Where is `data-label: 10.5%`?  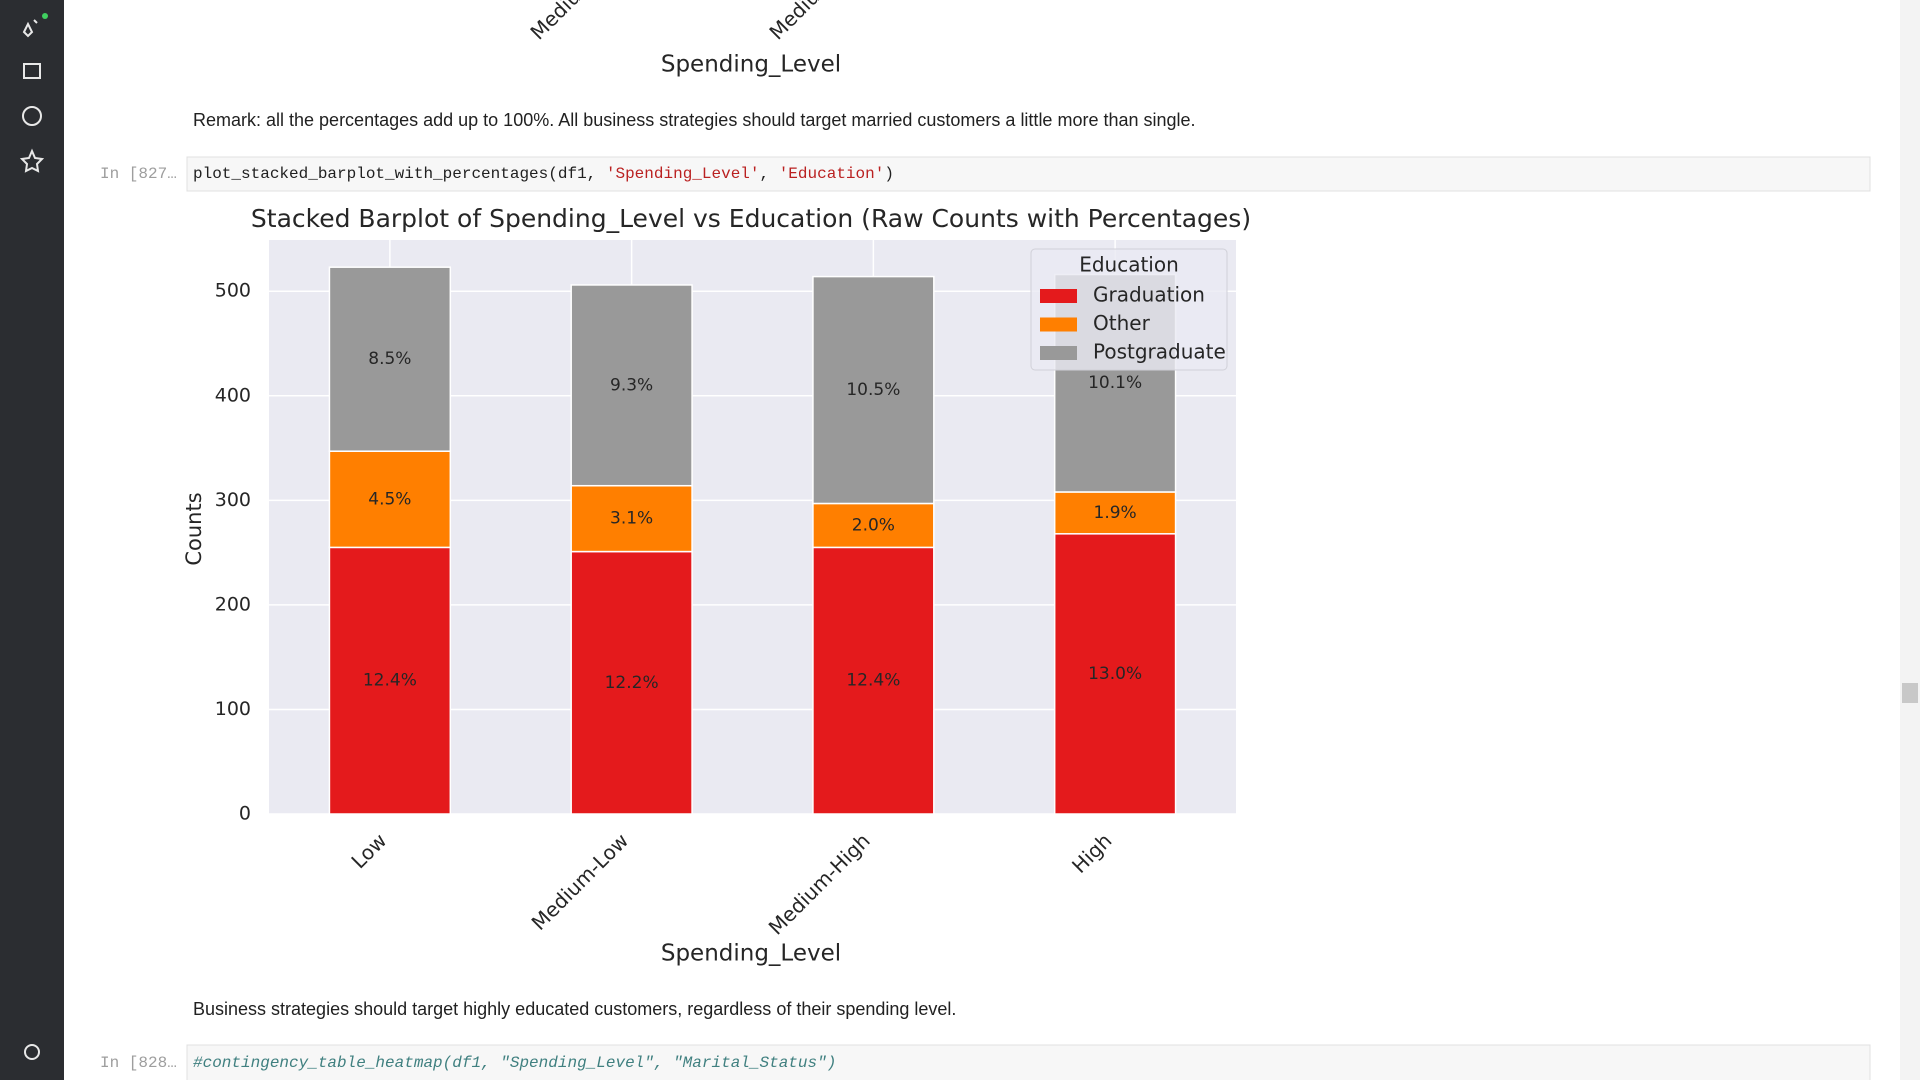 data-label: 10.5% is located at coordinates (873, 390).